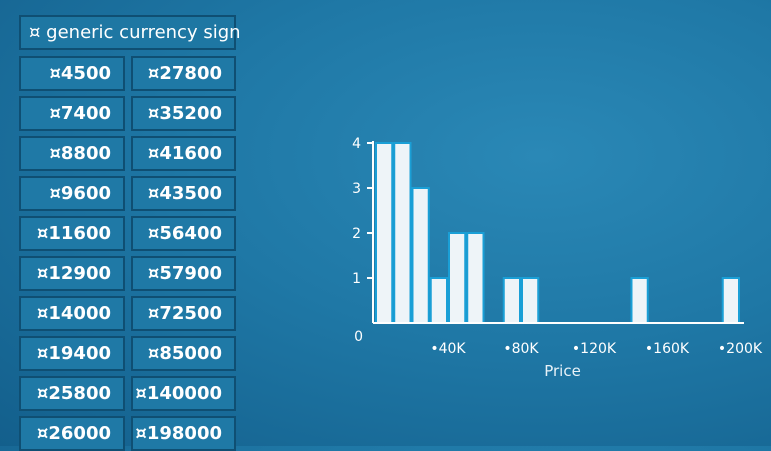  Describe the element at coordinates (594, 349) in the screenshot. I see `x-tick-label: •120K` at that location.